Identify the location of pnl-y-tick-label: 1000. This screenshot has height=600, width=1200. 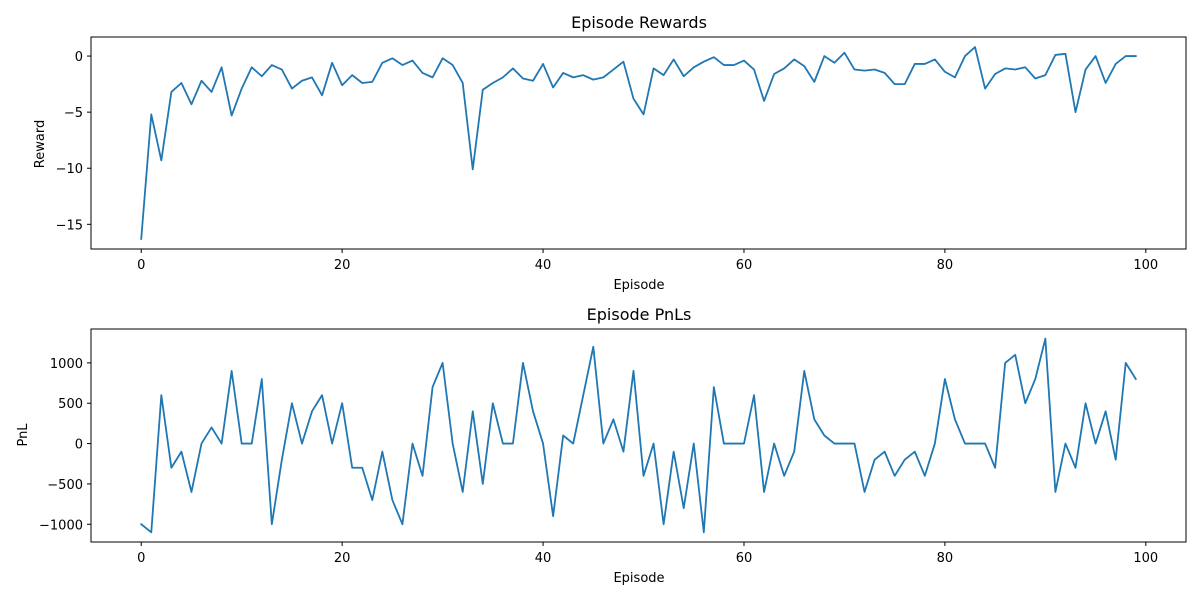
(66, 364).